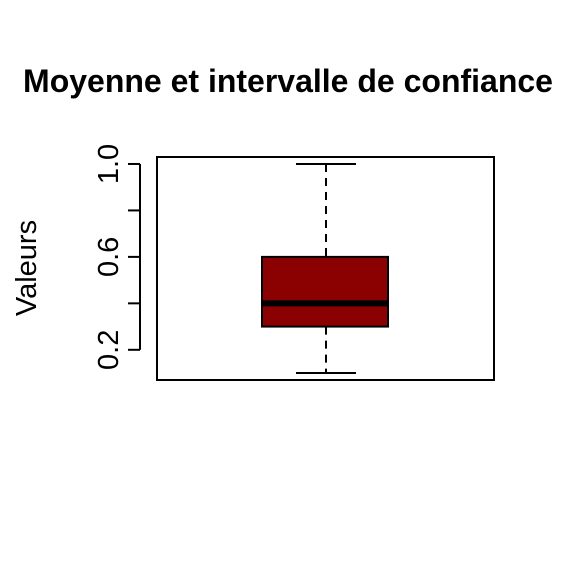  I want to click on boxplot, so click(325, 268).